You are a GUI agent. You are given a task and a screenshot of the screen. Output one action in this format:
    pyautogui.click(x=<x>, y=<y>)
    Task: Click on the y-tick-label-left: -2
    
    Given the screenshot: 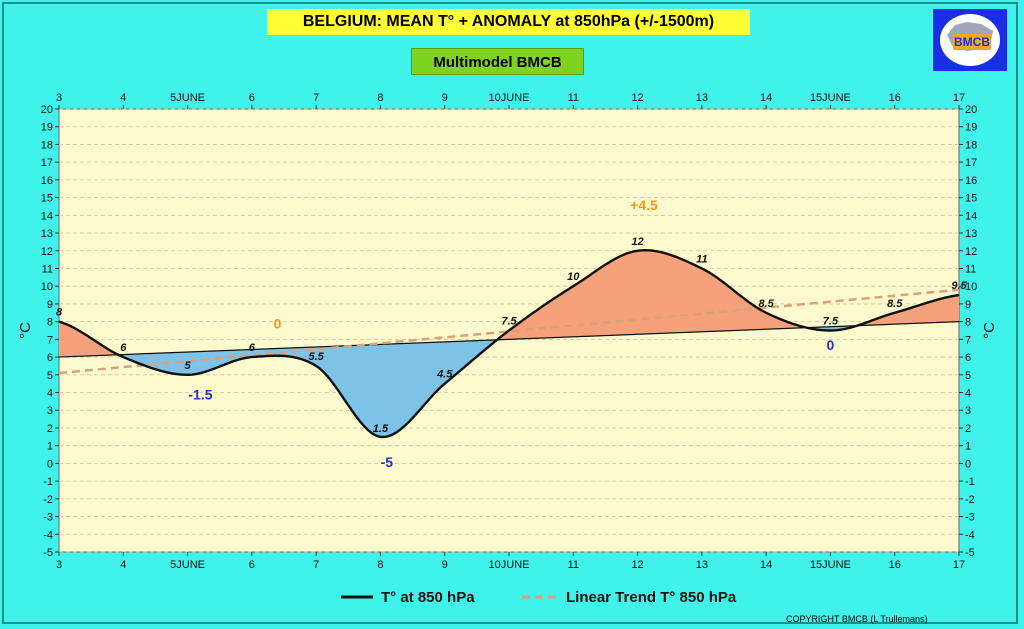 What is the action you would take?
    pyautogui.click(x=48, y=500)
    